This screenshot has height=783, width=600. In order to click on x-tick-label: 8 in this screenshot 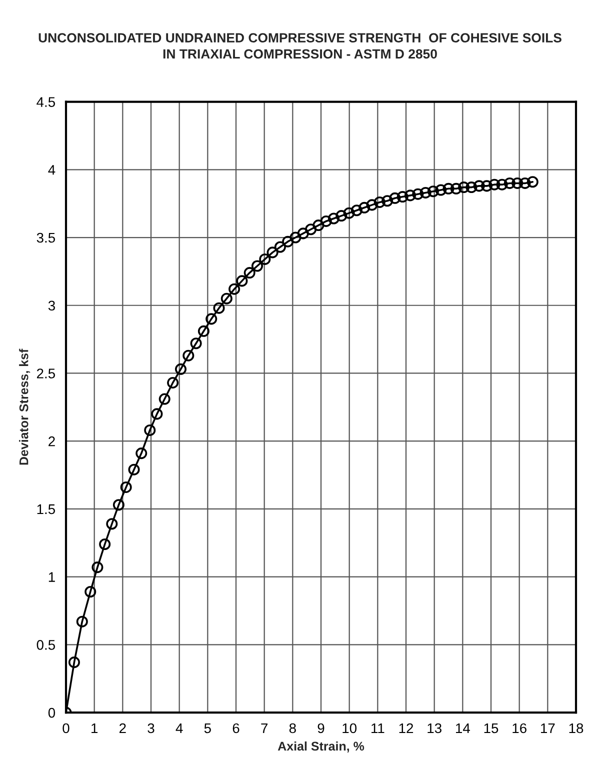, I will do `click(292, 728)`.